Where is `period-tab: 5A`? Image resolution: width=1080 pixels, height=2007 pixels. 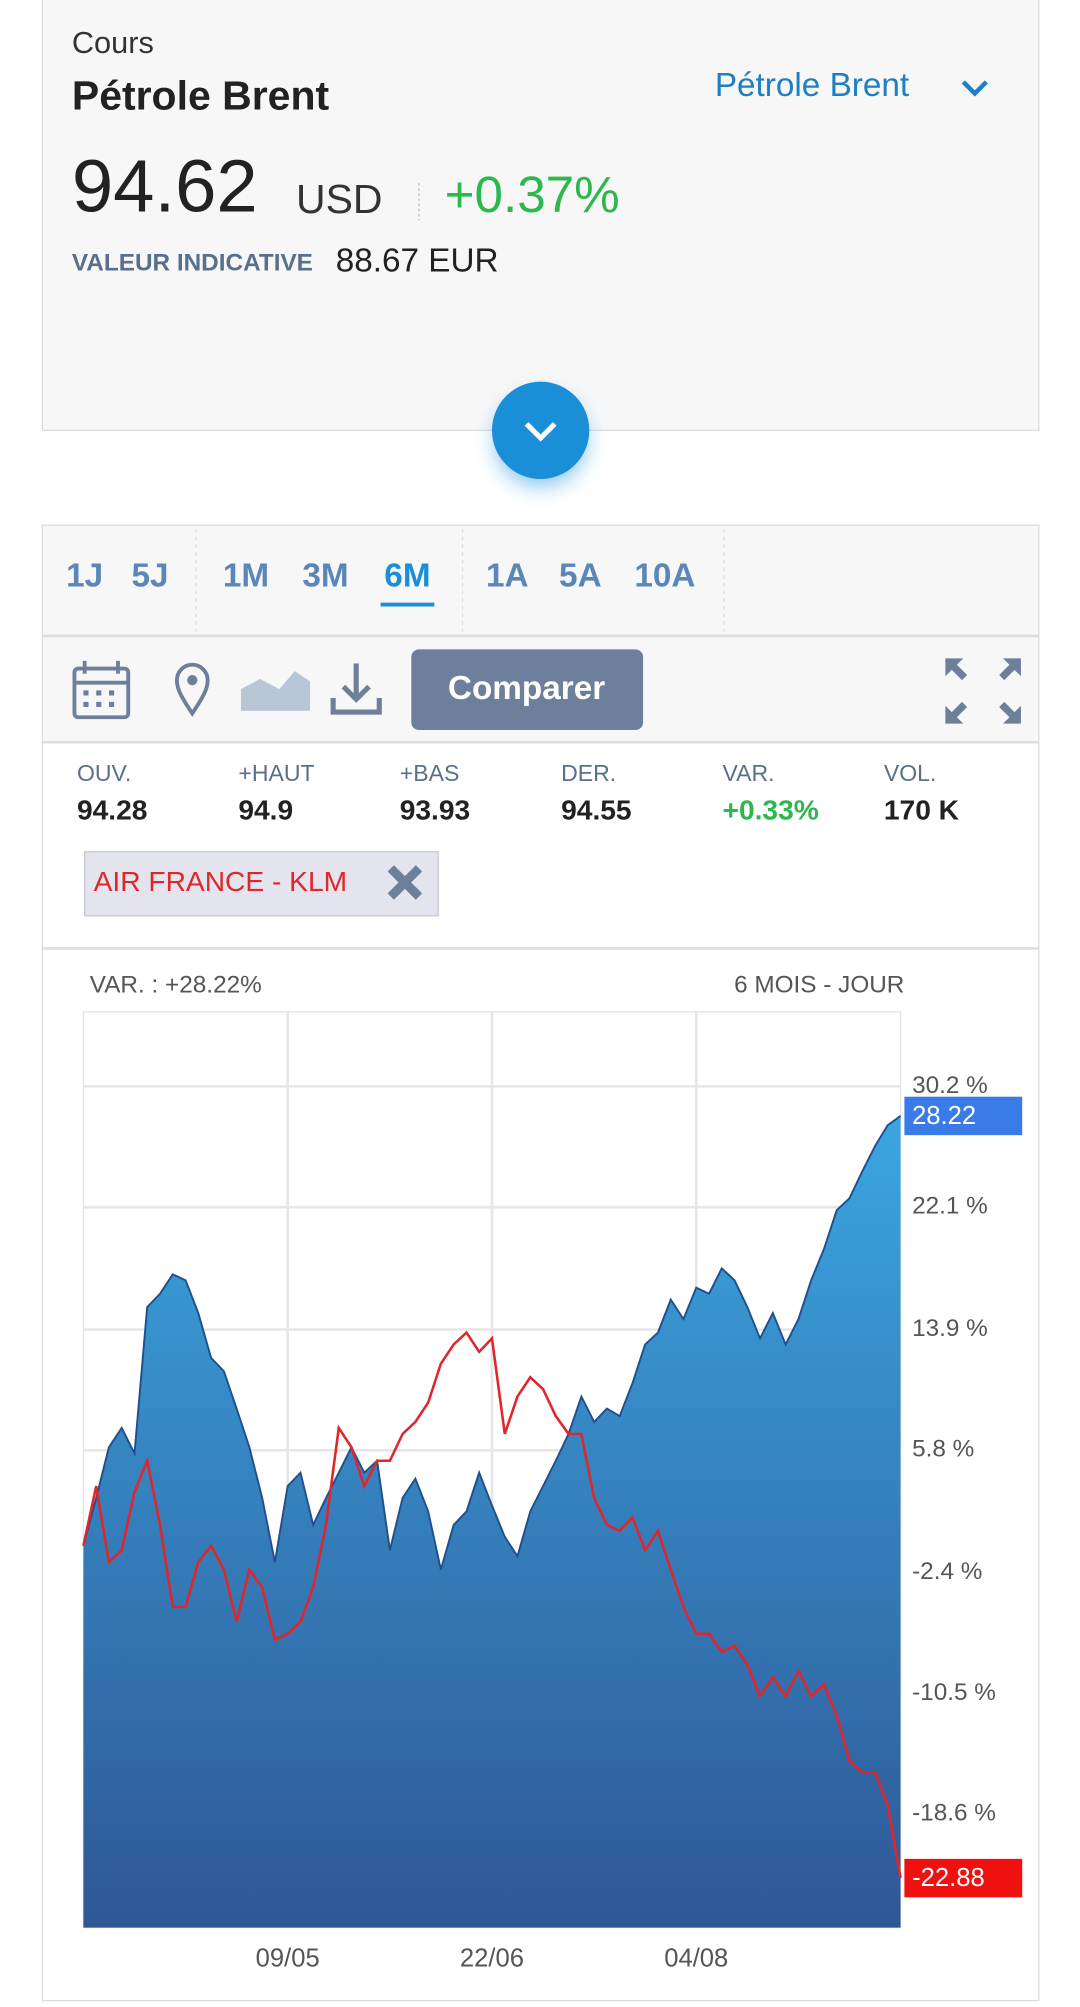
period-tab: 5A is located at coordinates (580, 575).